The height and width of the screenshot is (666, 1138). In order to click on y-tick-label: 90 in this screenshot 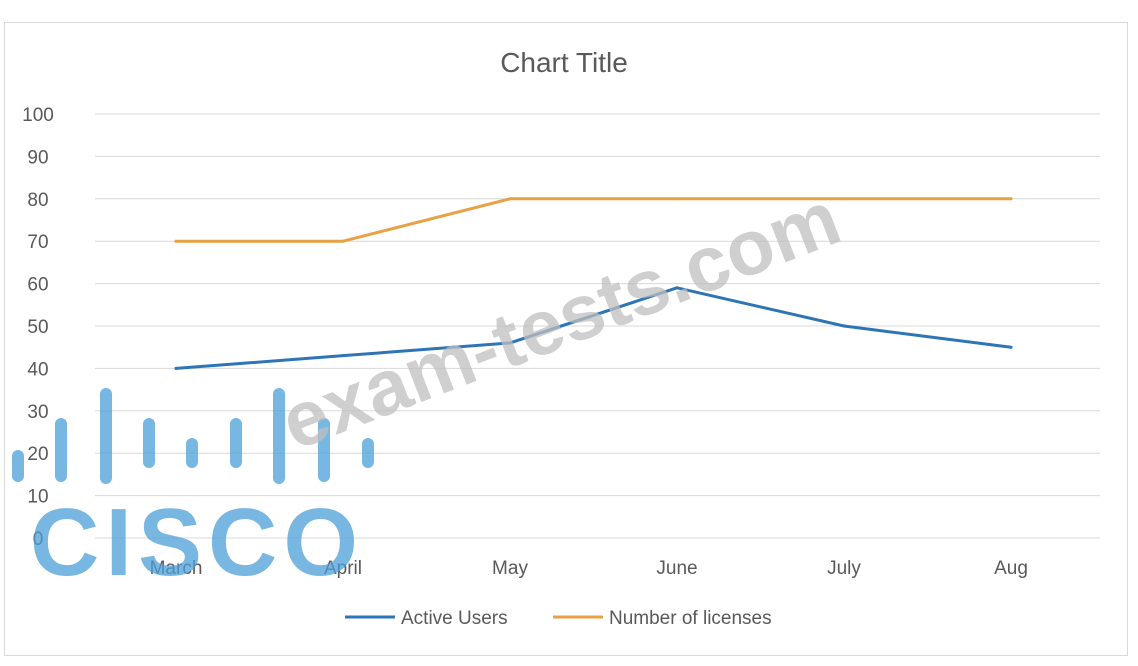, I will do `click(37, 157)`.